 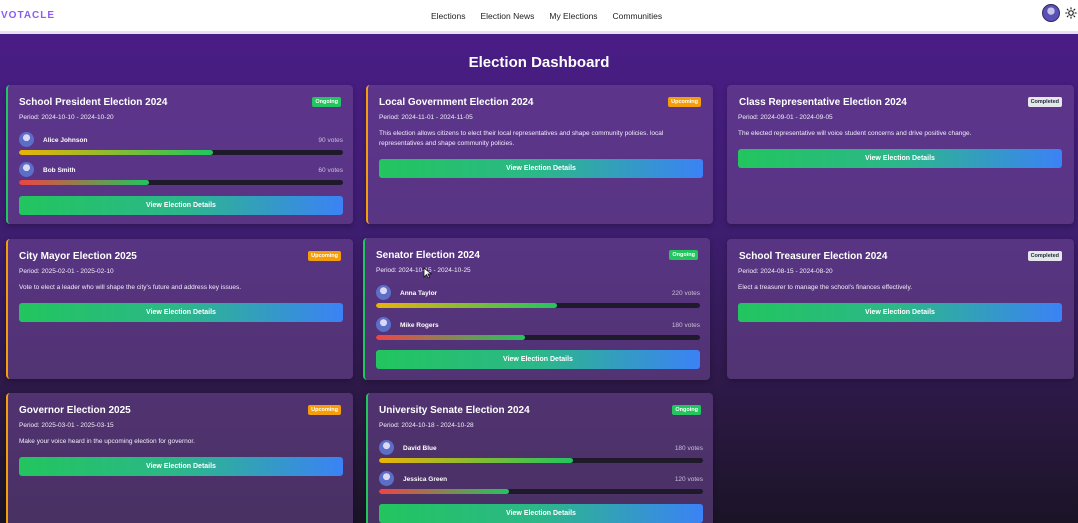 I want to click on election-period: Period: 2024-11-01 - 2024-11-05, so click(x=426, y=117).